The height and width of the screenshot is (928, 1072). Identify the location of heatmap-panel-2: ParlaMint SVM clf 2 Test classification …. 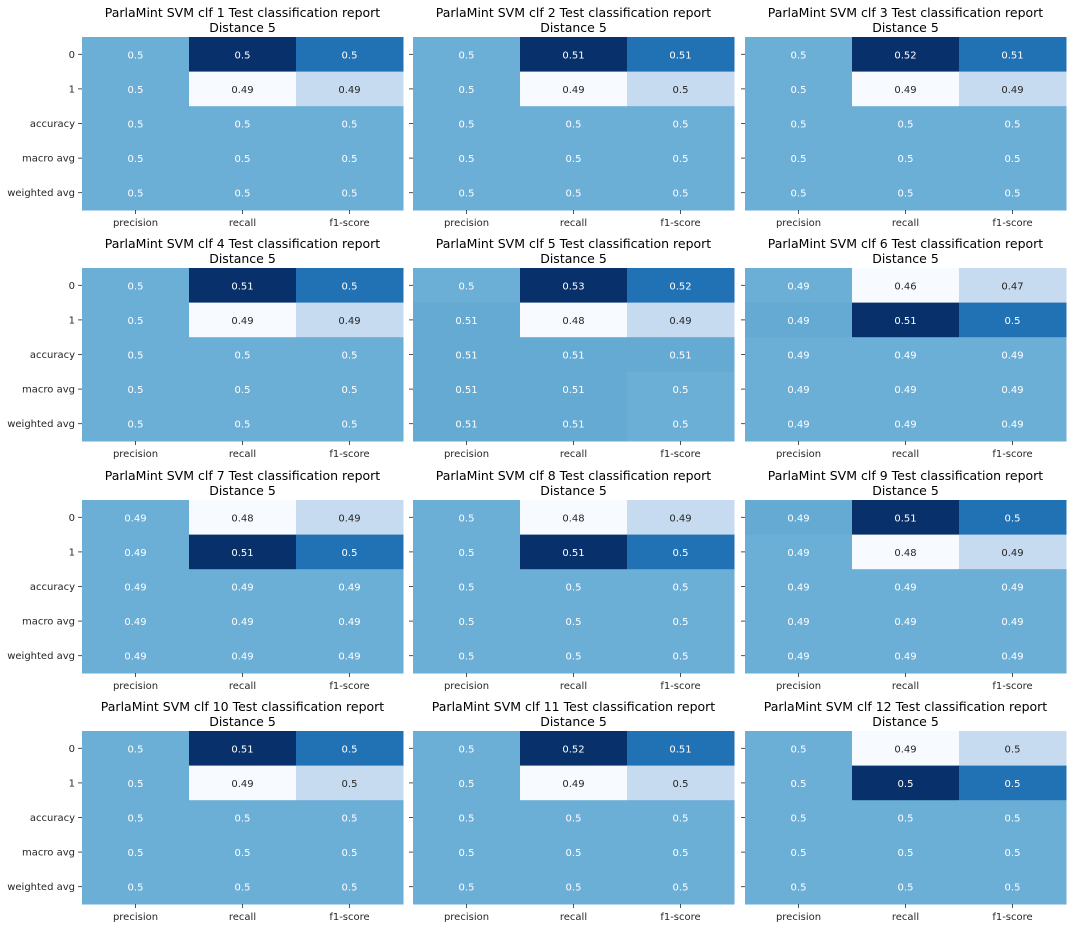
(572, 117).